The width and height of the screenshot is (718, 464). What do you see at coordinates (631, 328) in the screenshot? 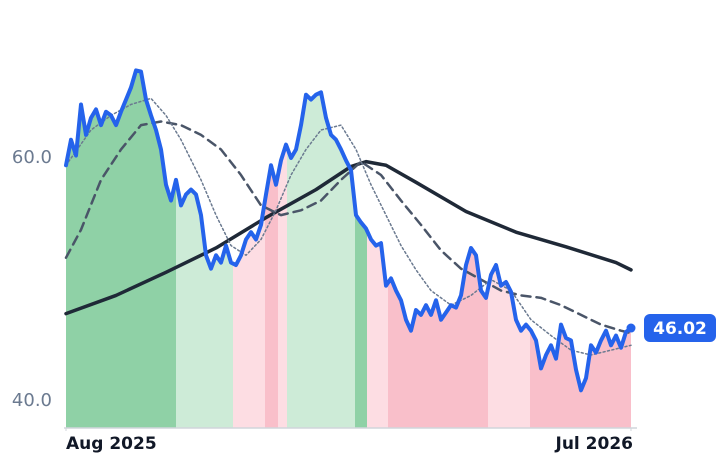
I see `last-point` at bounding box center [631, 328].